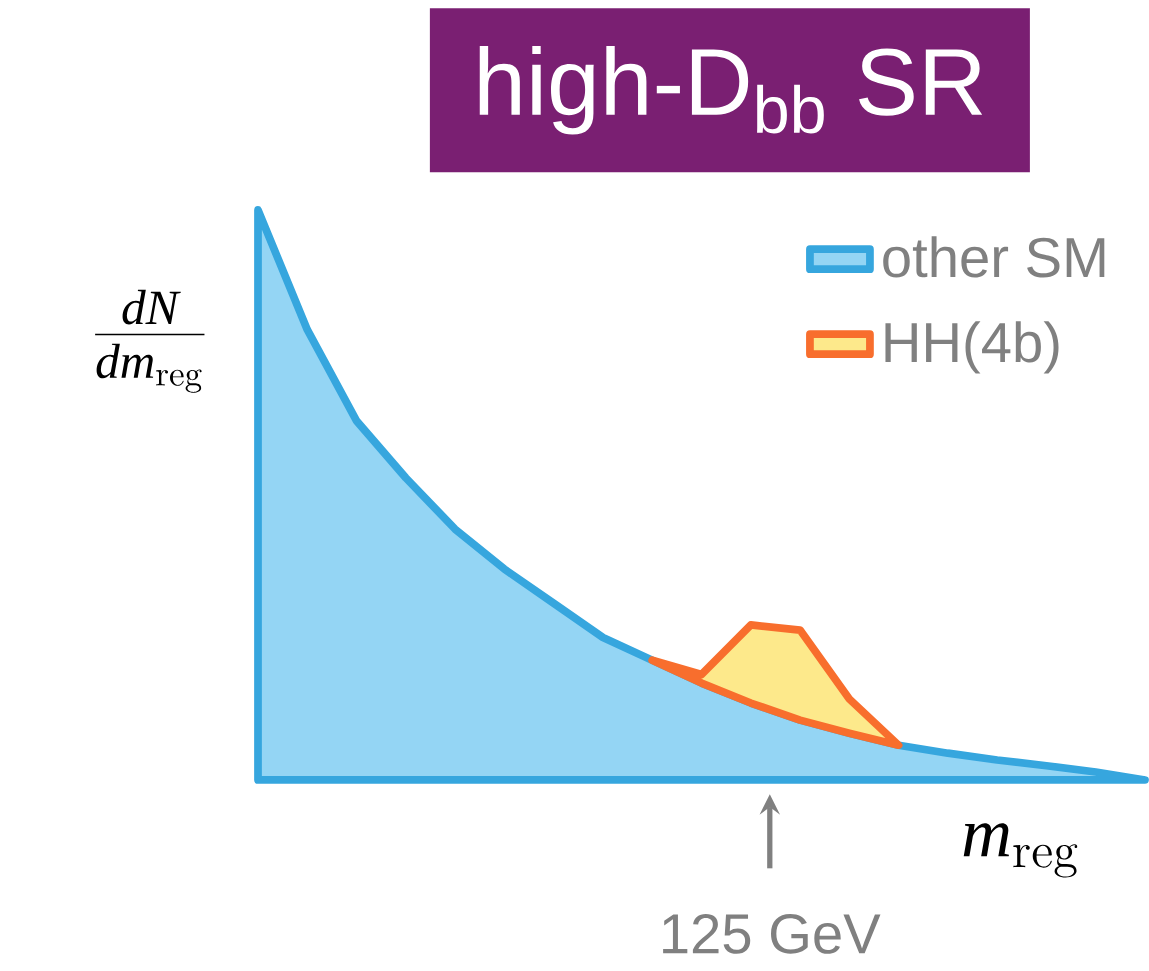  What do you see at coordinates (772, 934) in the screenshot?
I see `text: 125 GeV` at bounding box center [772, 934].